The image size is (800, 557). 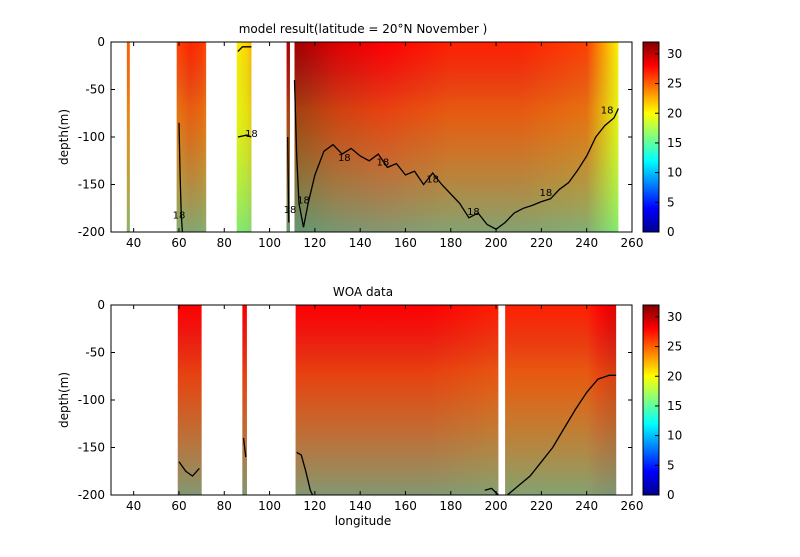 I want to click on isotherm-layer, so click(x=397, y=435).